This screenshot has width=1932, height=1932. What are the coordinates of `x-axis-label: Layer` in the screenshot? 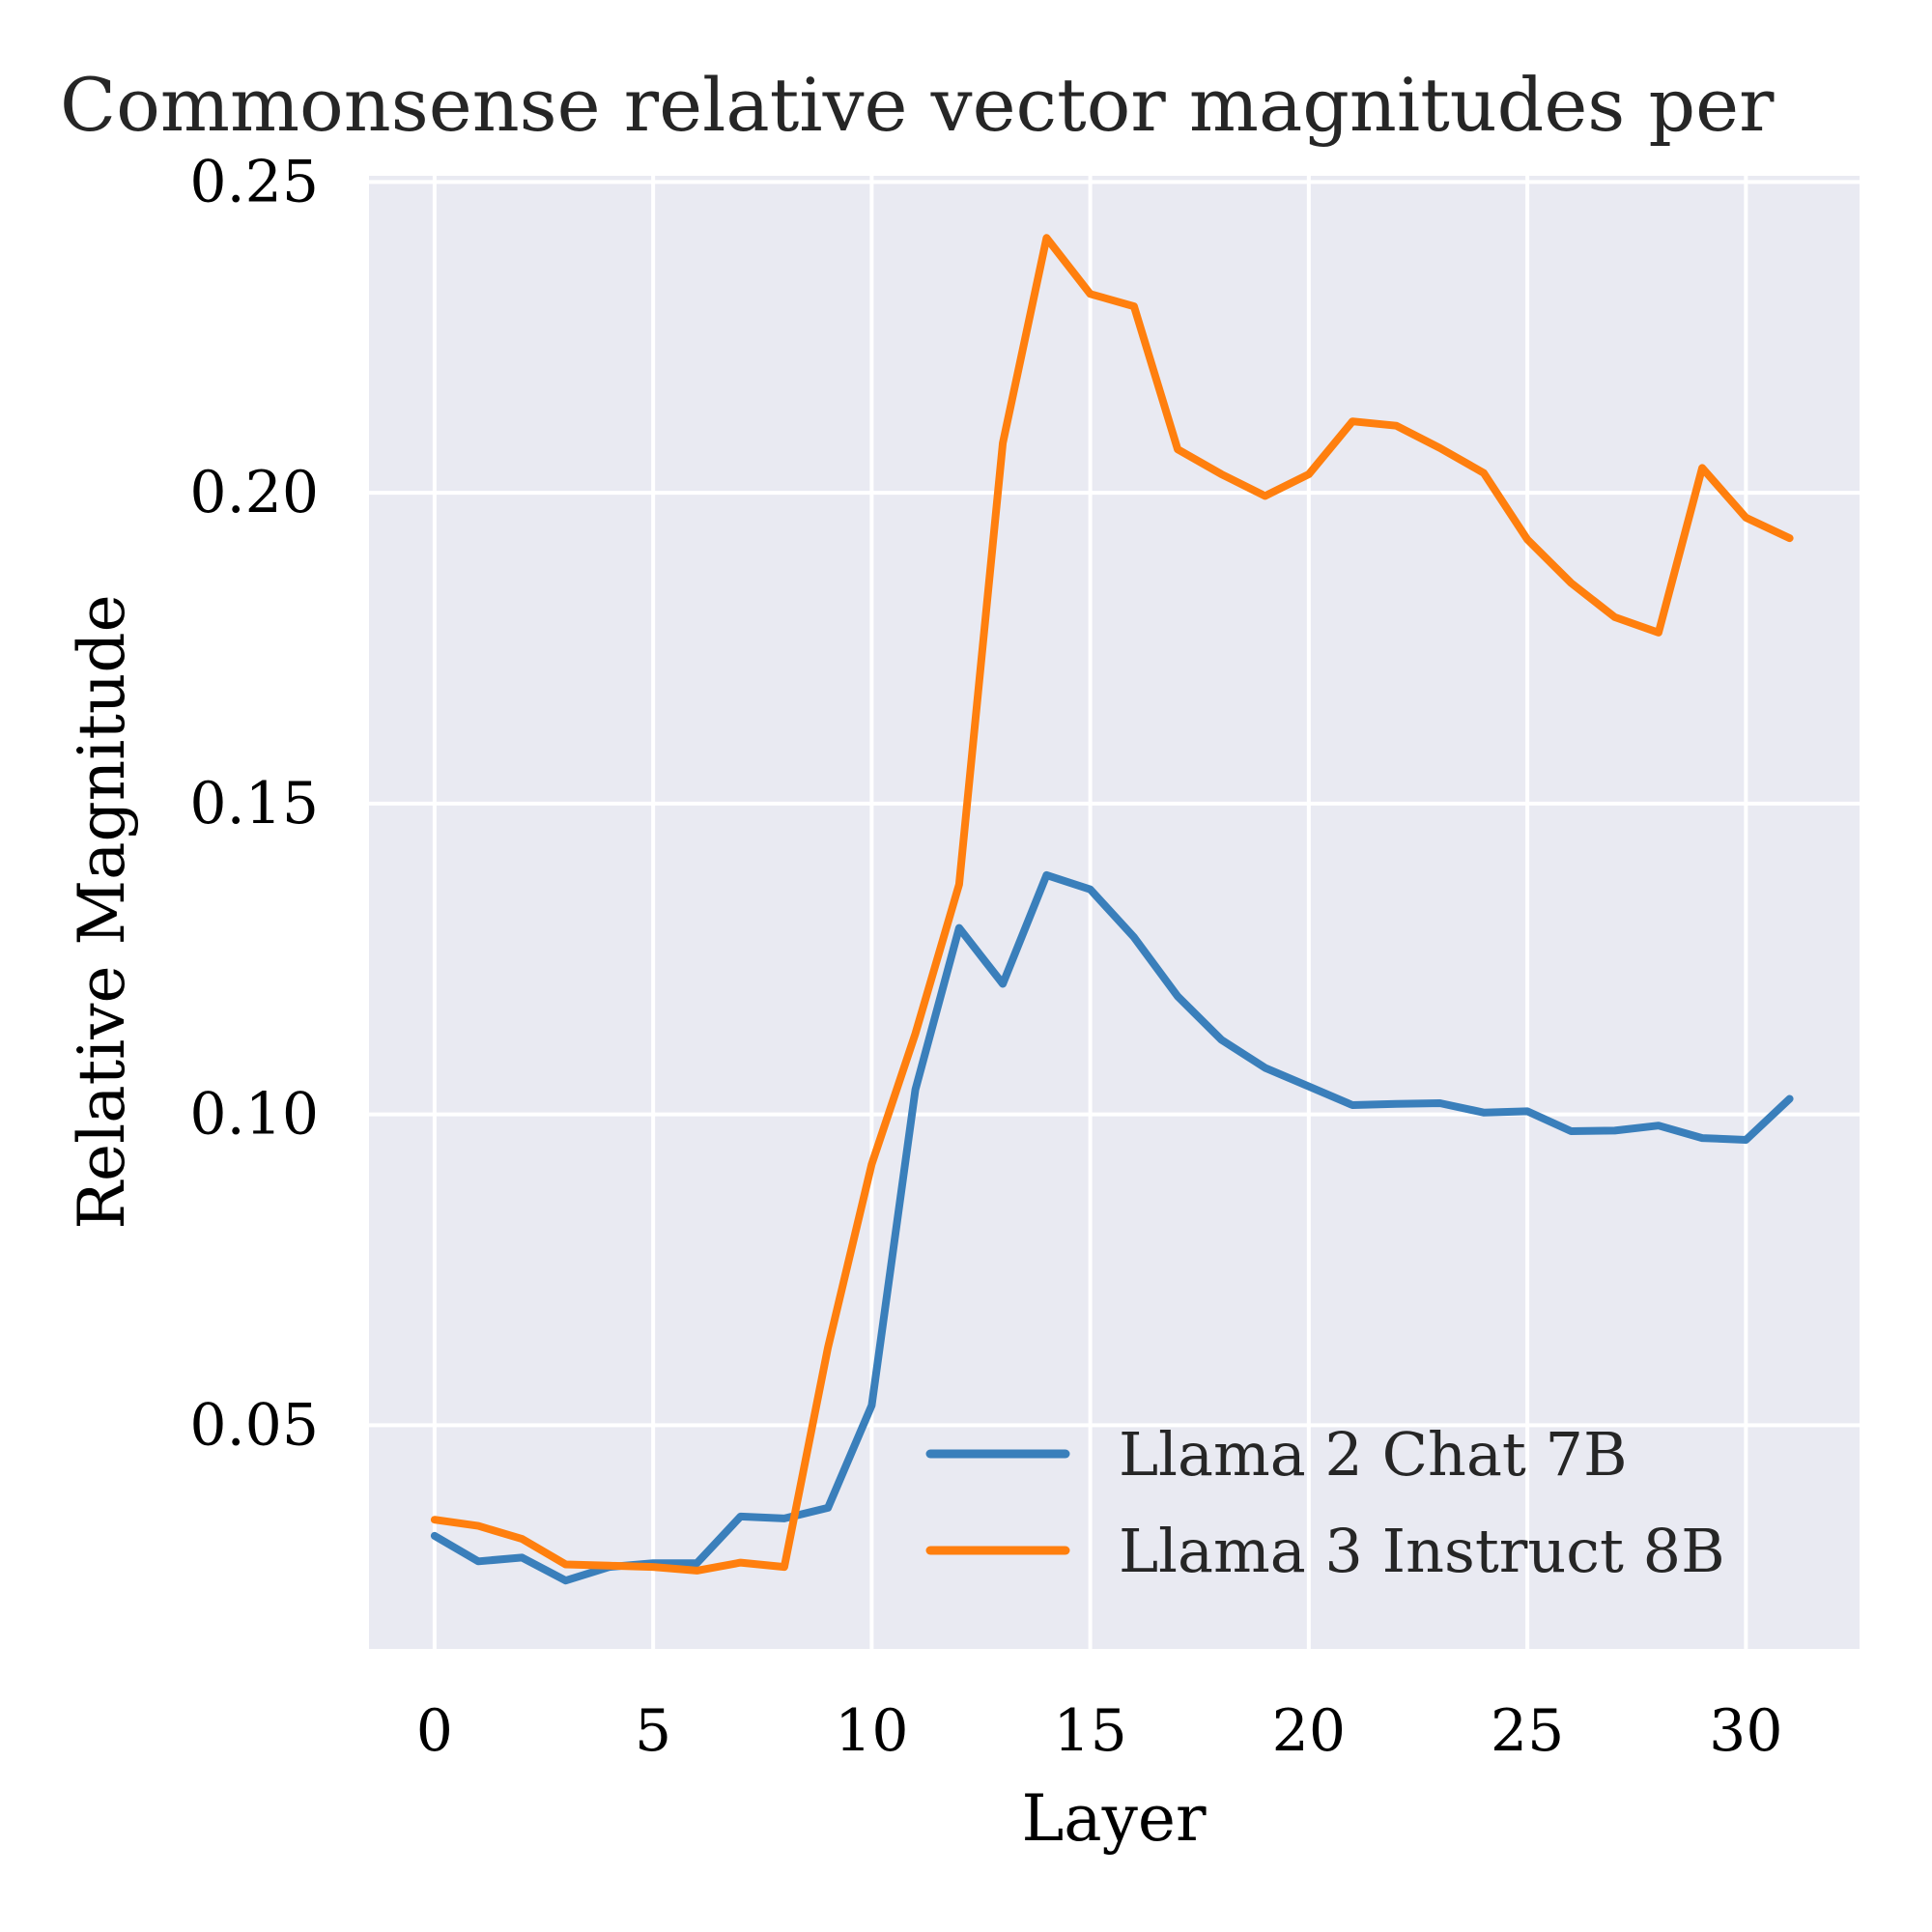 It's located at (1114, 1818).